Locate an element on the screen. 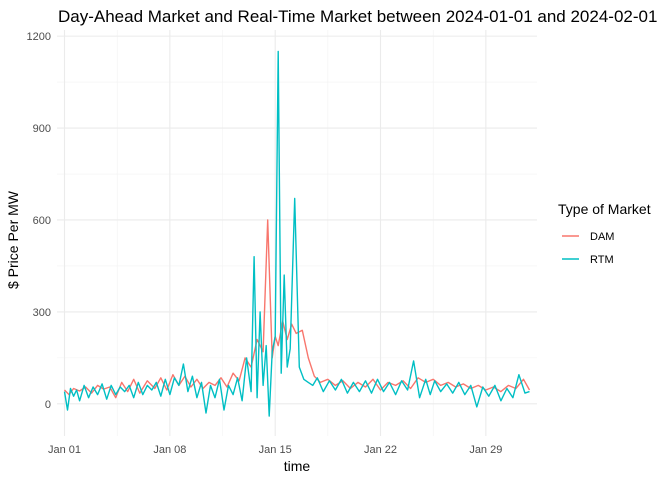  x-tick-label: Jan 22 is located at coordinates (380, 450).